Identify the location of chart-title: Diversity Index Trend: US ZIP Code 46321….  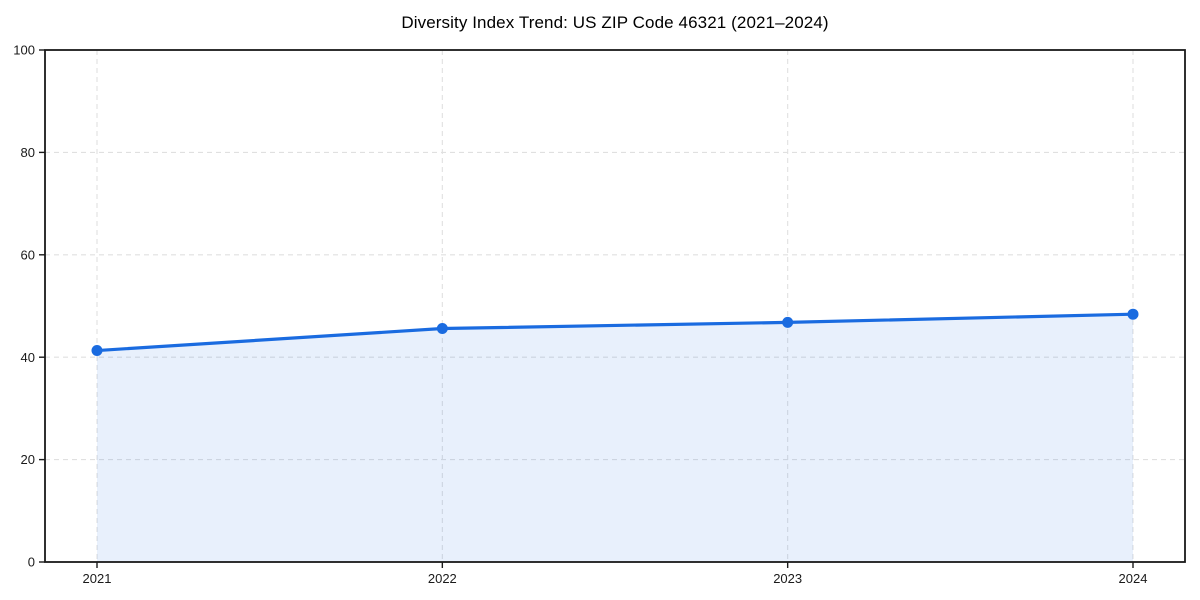
(615, 22).